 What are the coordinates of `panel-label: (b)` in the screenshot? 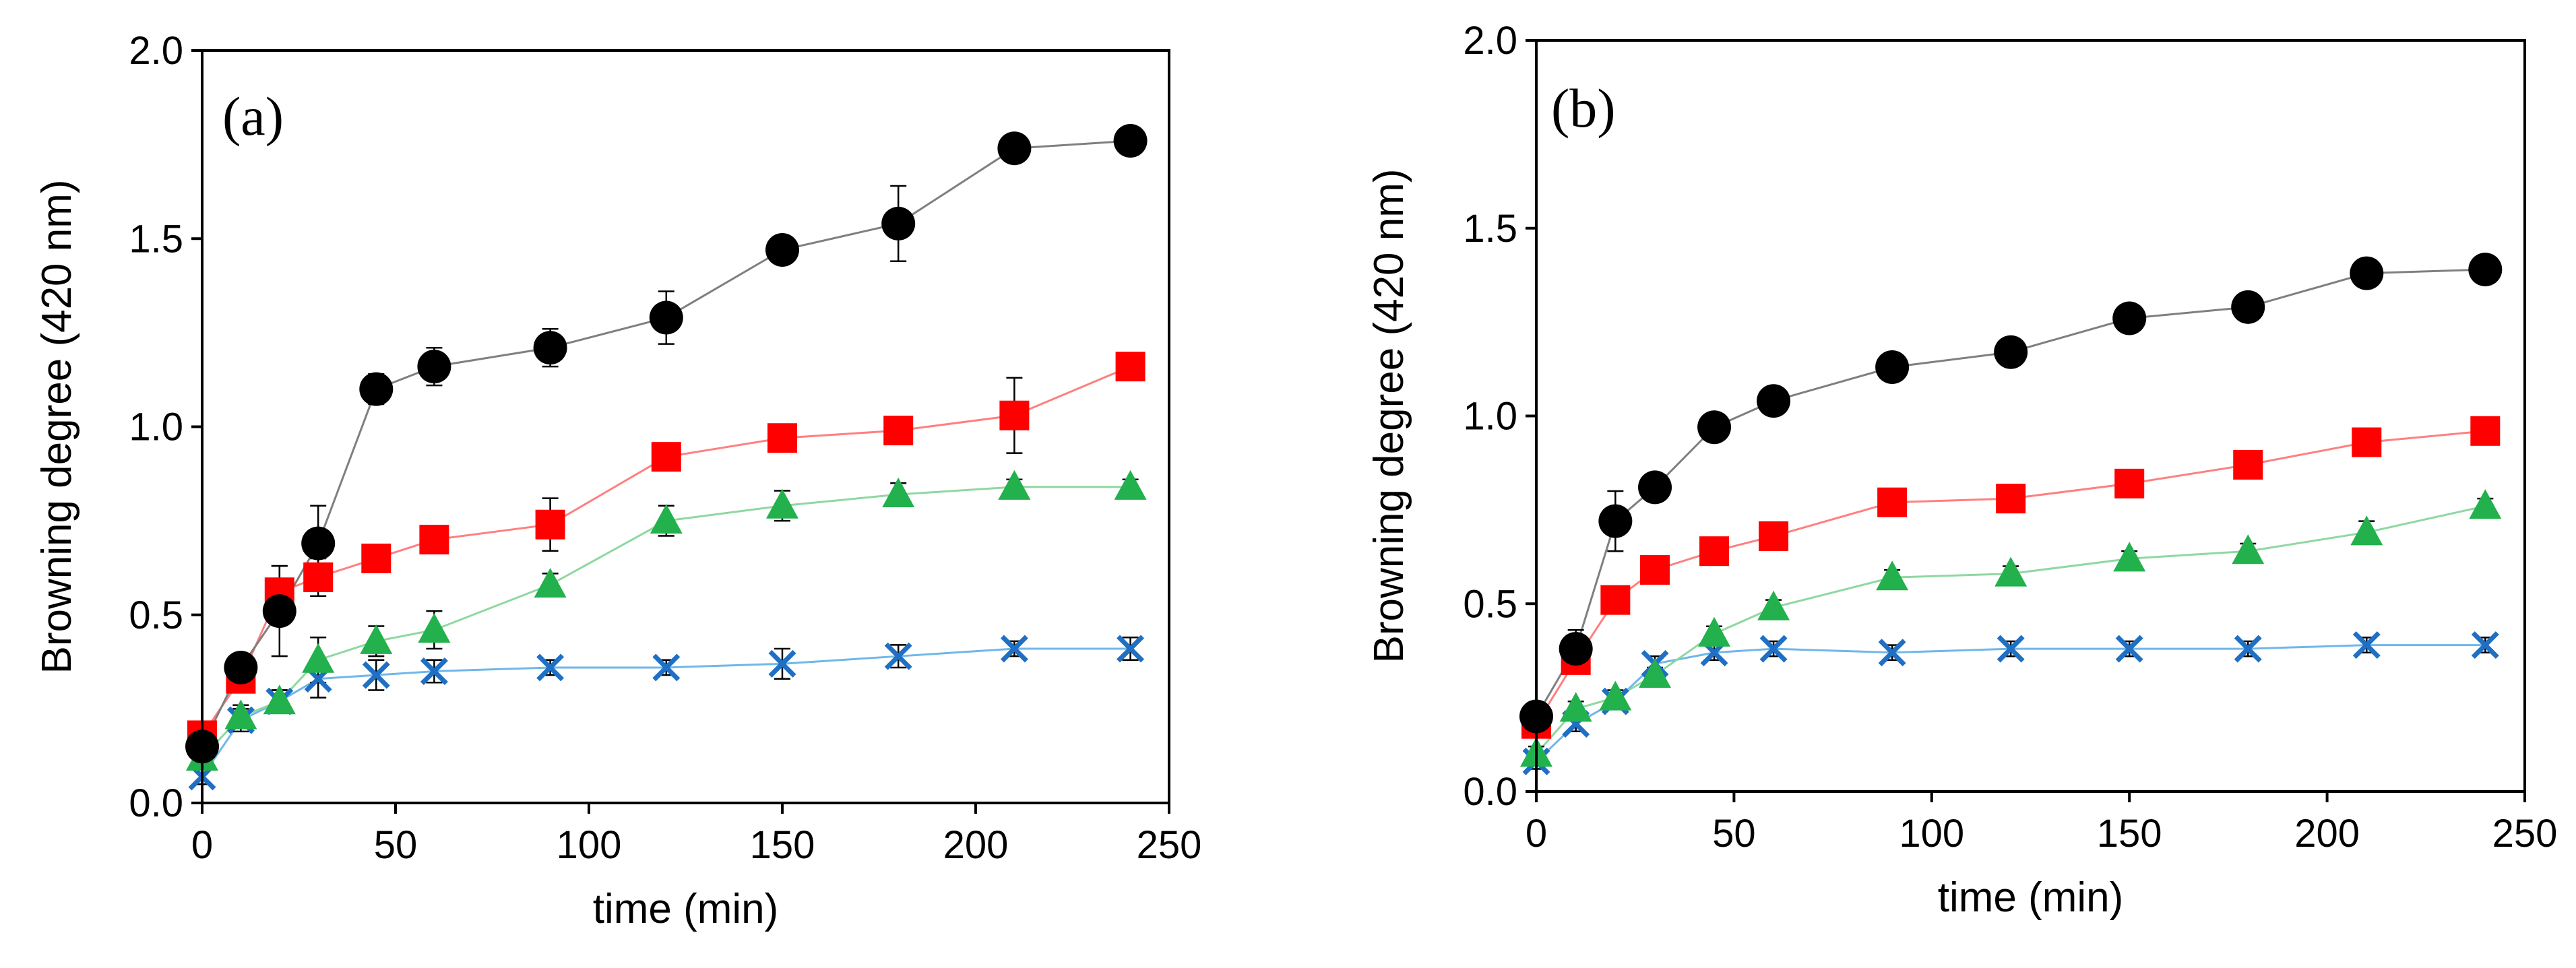 It's located at (1583, 108).